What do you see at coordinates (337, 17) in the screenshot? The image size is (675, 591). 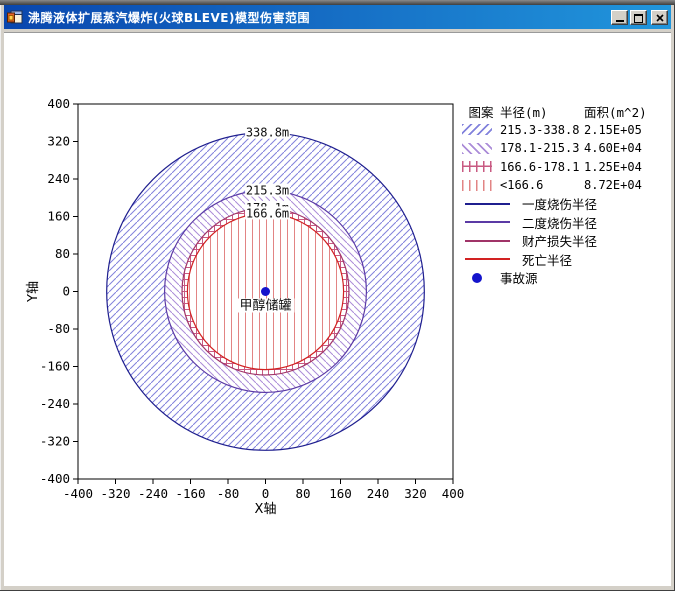 I see `titlebar: 沸腾液体扩展蒸汽爆炸(火球BLEVE)模型伤害范围` at bounding box center [337, 17].